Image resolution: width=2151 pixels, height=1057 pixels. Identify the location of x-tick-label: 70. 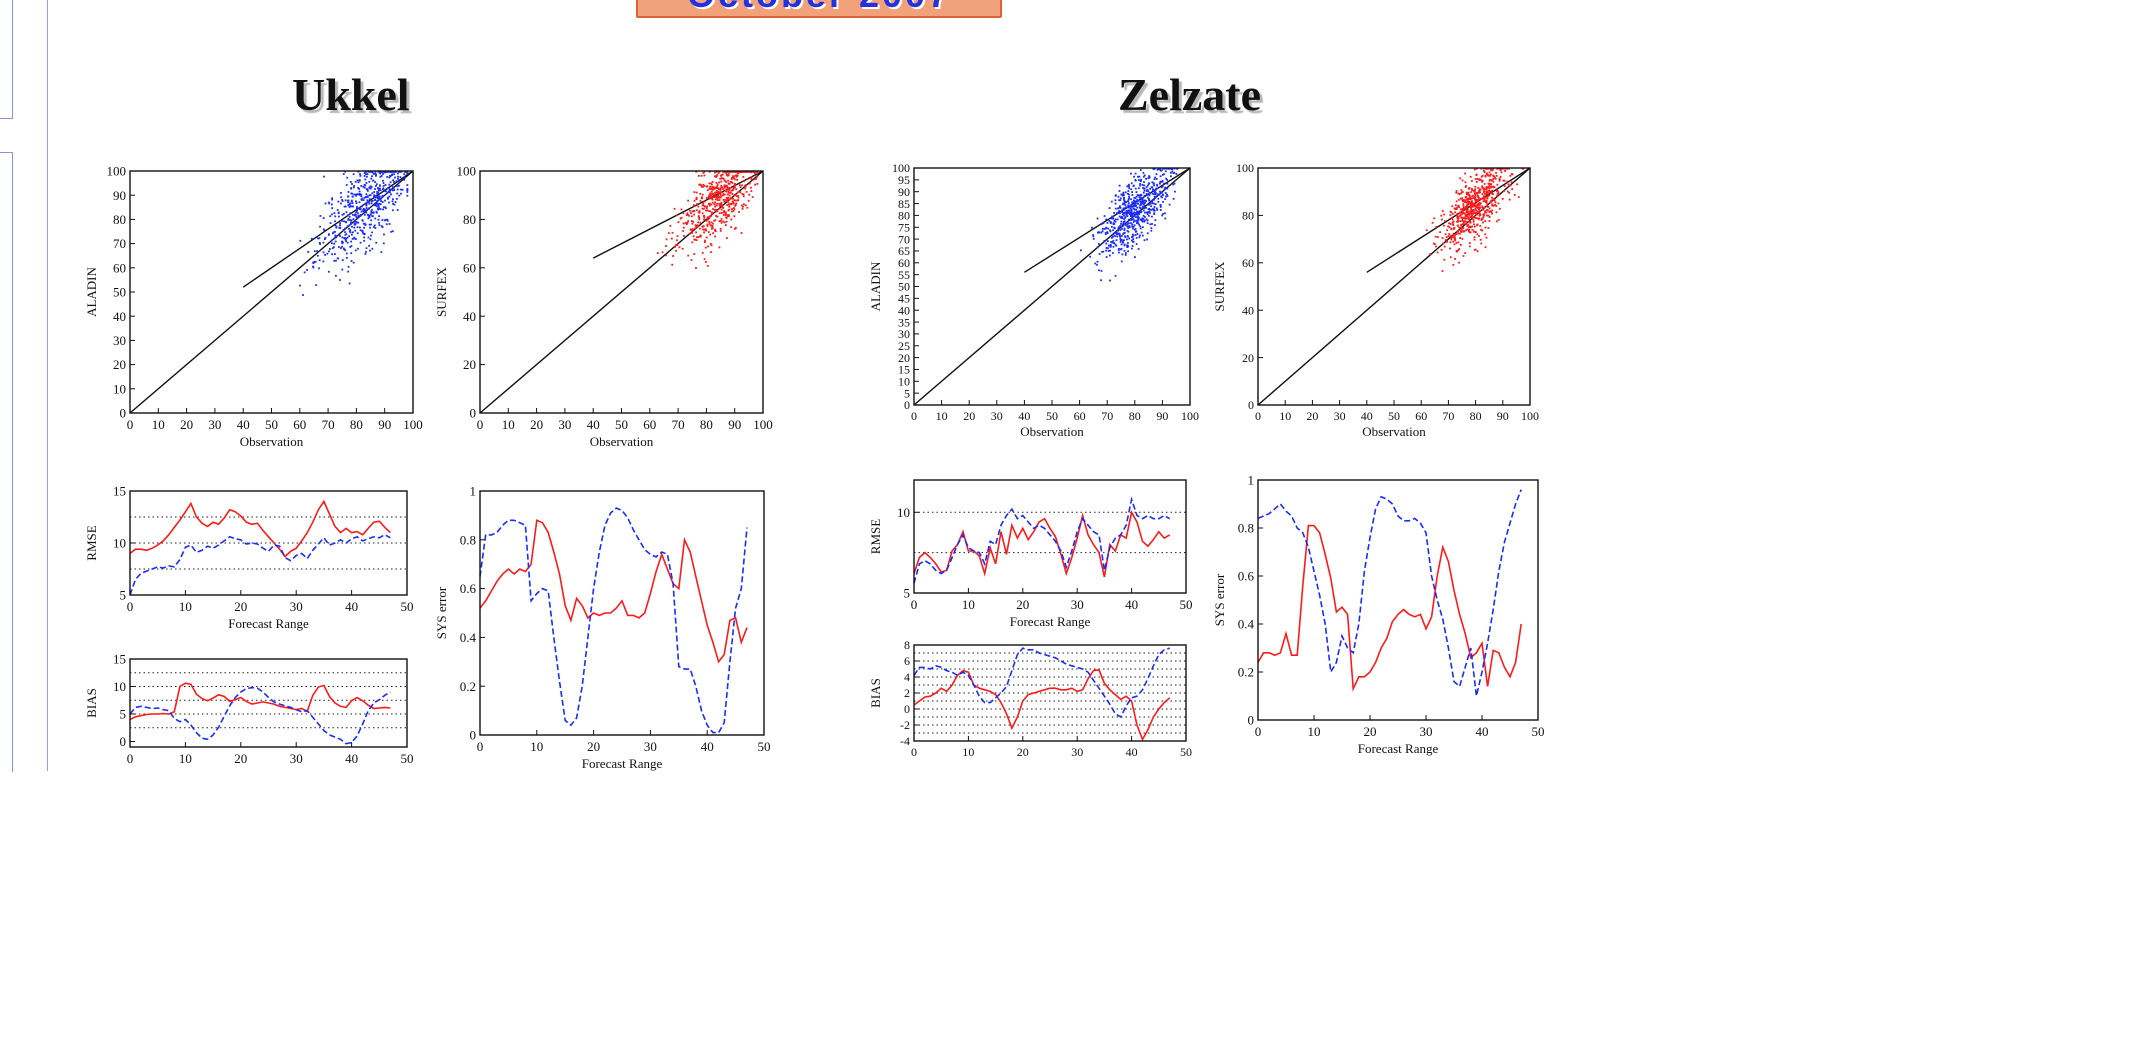
(1107, 416).